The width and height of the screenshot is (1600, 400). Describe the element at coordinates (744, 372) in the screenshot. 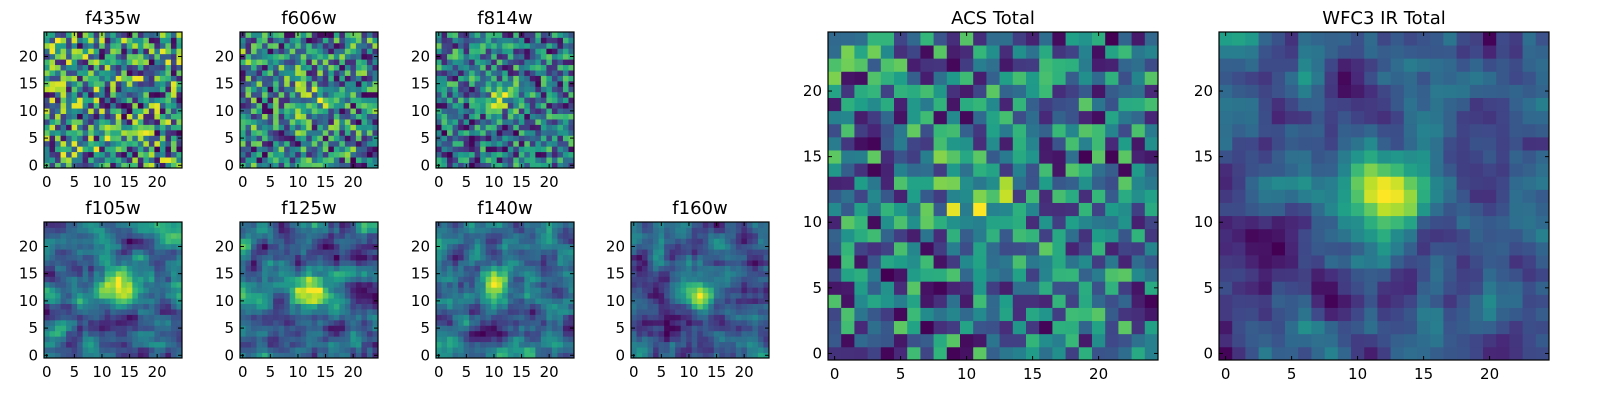

I see `x-tick-label: 20` at that location.